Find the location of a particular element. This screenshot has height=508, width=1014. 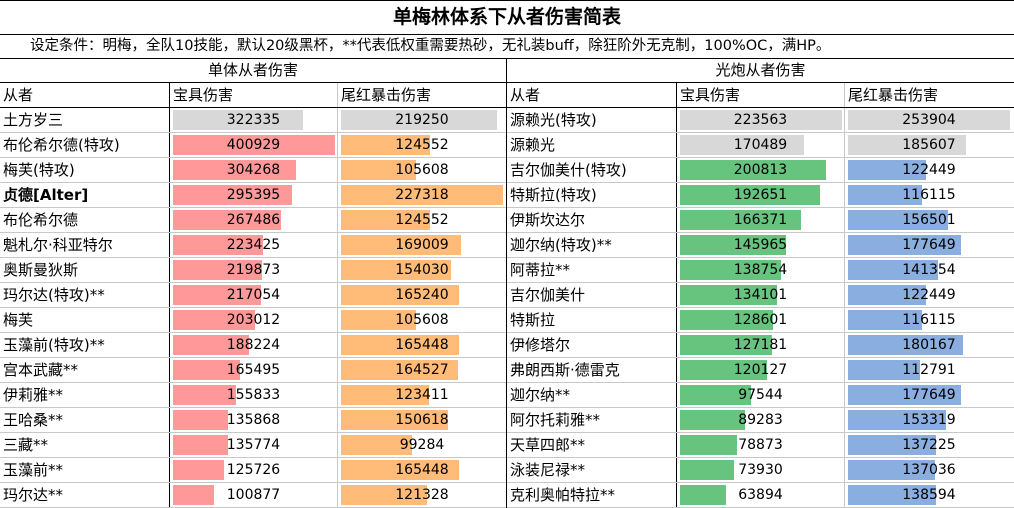

crit-damage-cell: 124552 is located at coordinates (422, 220).